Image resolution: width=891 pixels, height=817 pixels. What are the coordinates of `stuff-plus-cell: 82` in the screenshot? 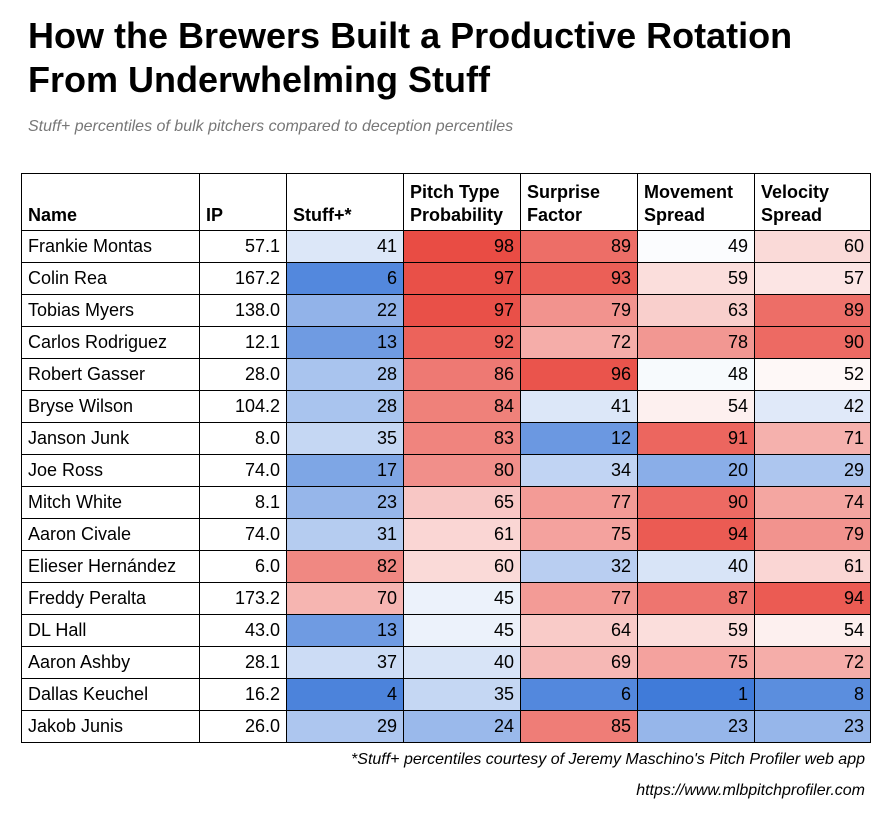 It's located at (345, 566).